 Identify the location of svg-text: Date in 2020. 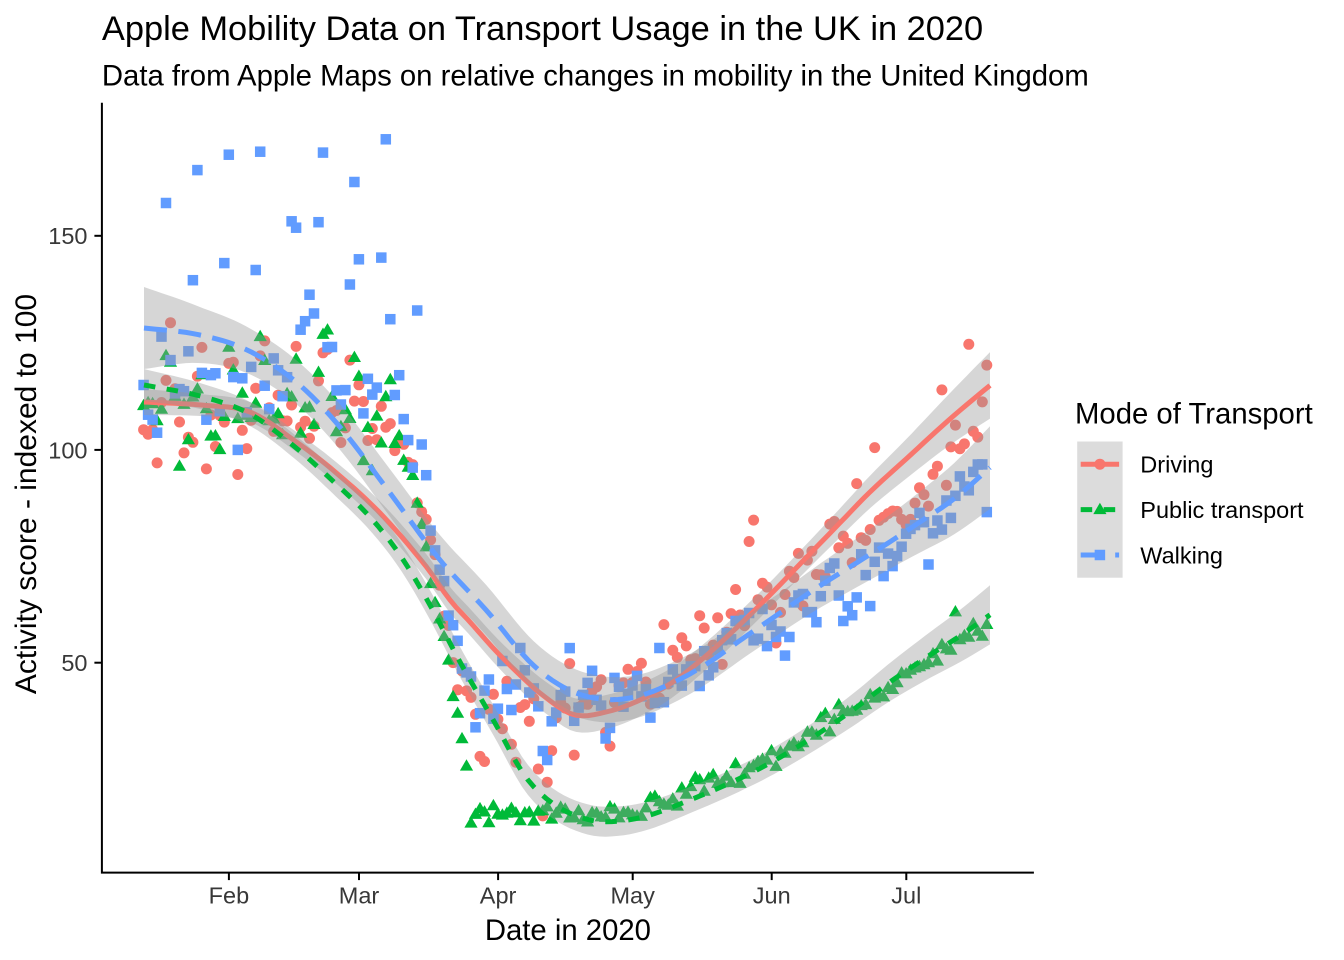
(568, 930).